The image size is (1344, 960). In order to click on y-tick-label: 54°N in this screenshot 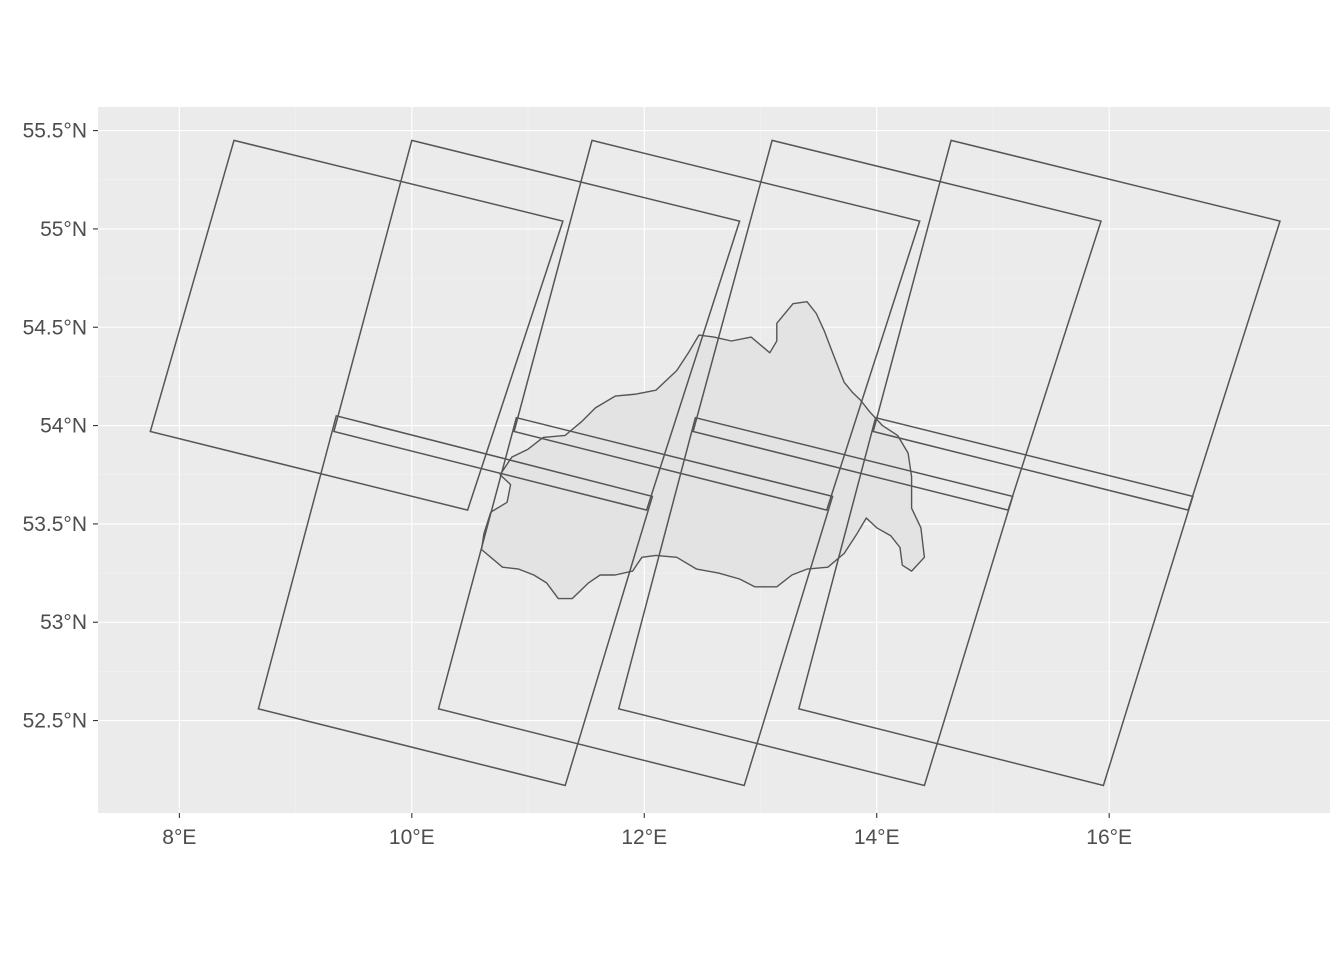, I will do `click(63, 426)`.